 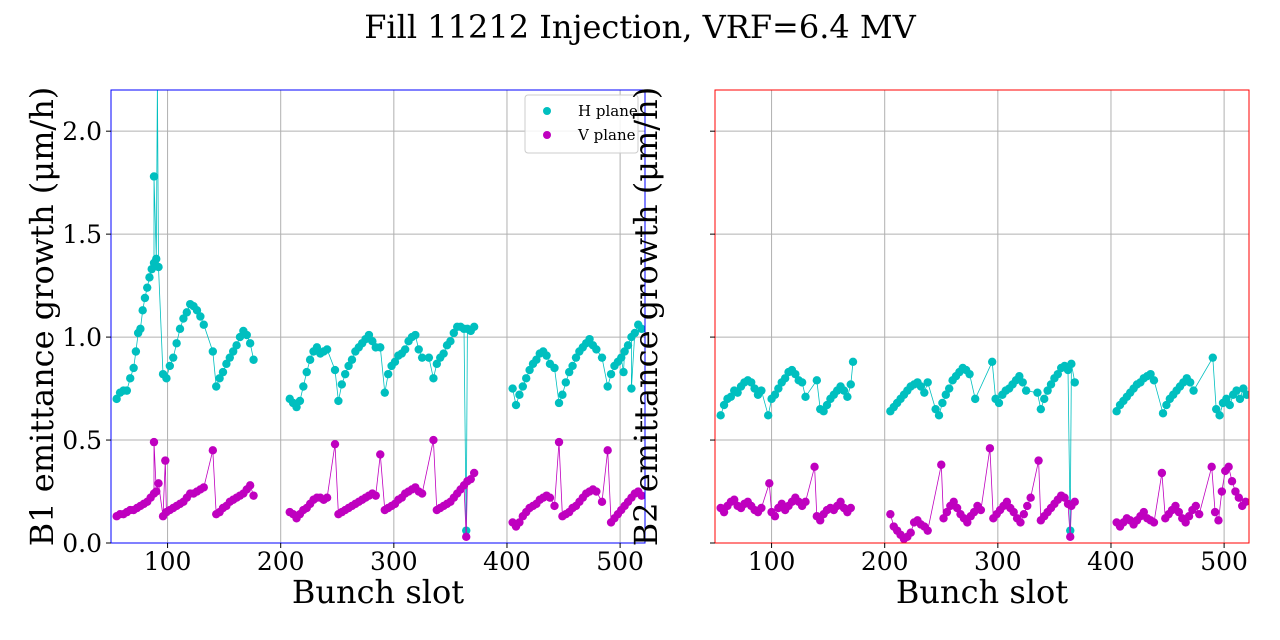 I want to click on x-axis-label: Bunch slot, so click(x=982, y=592).